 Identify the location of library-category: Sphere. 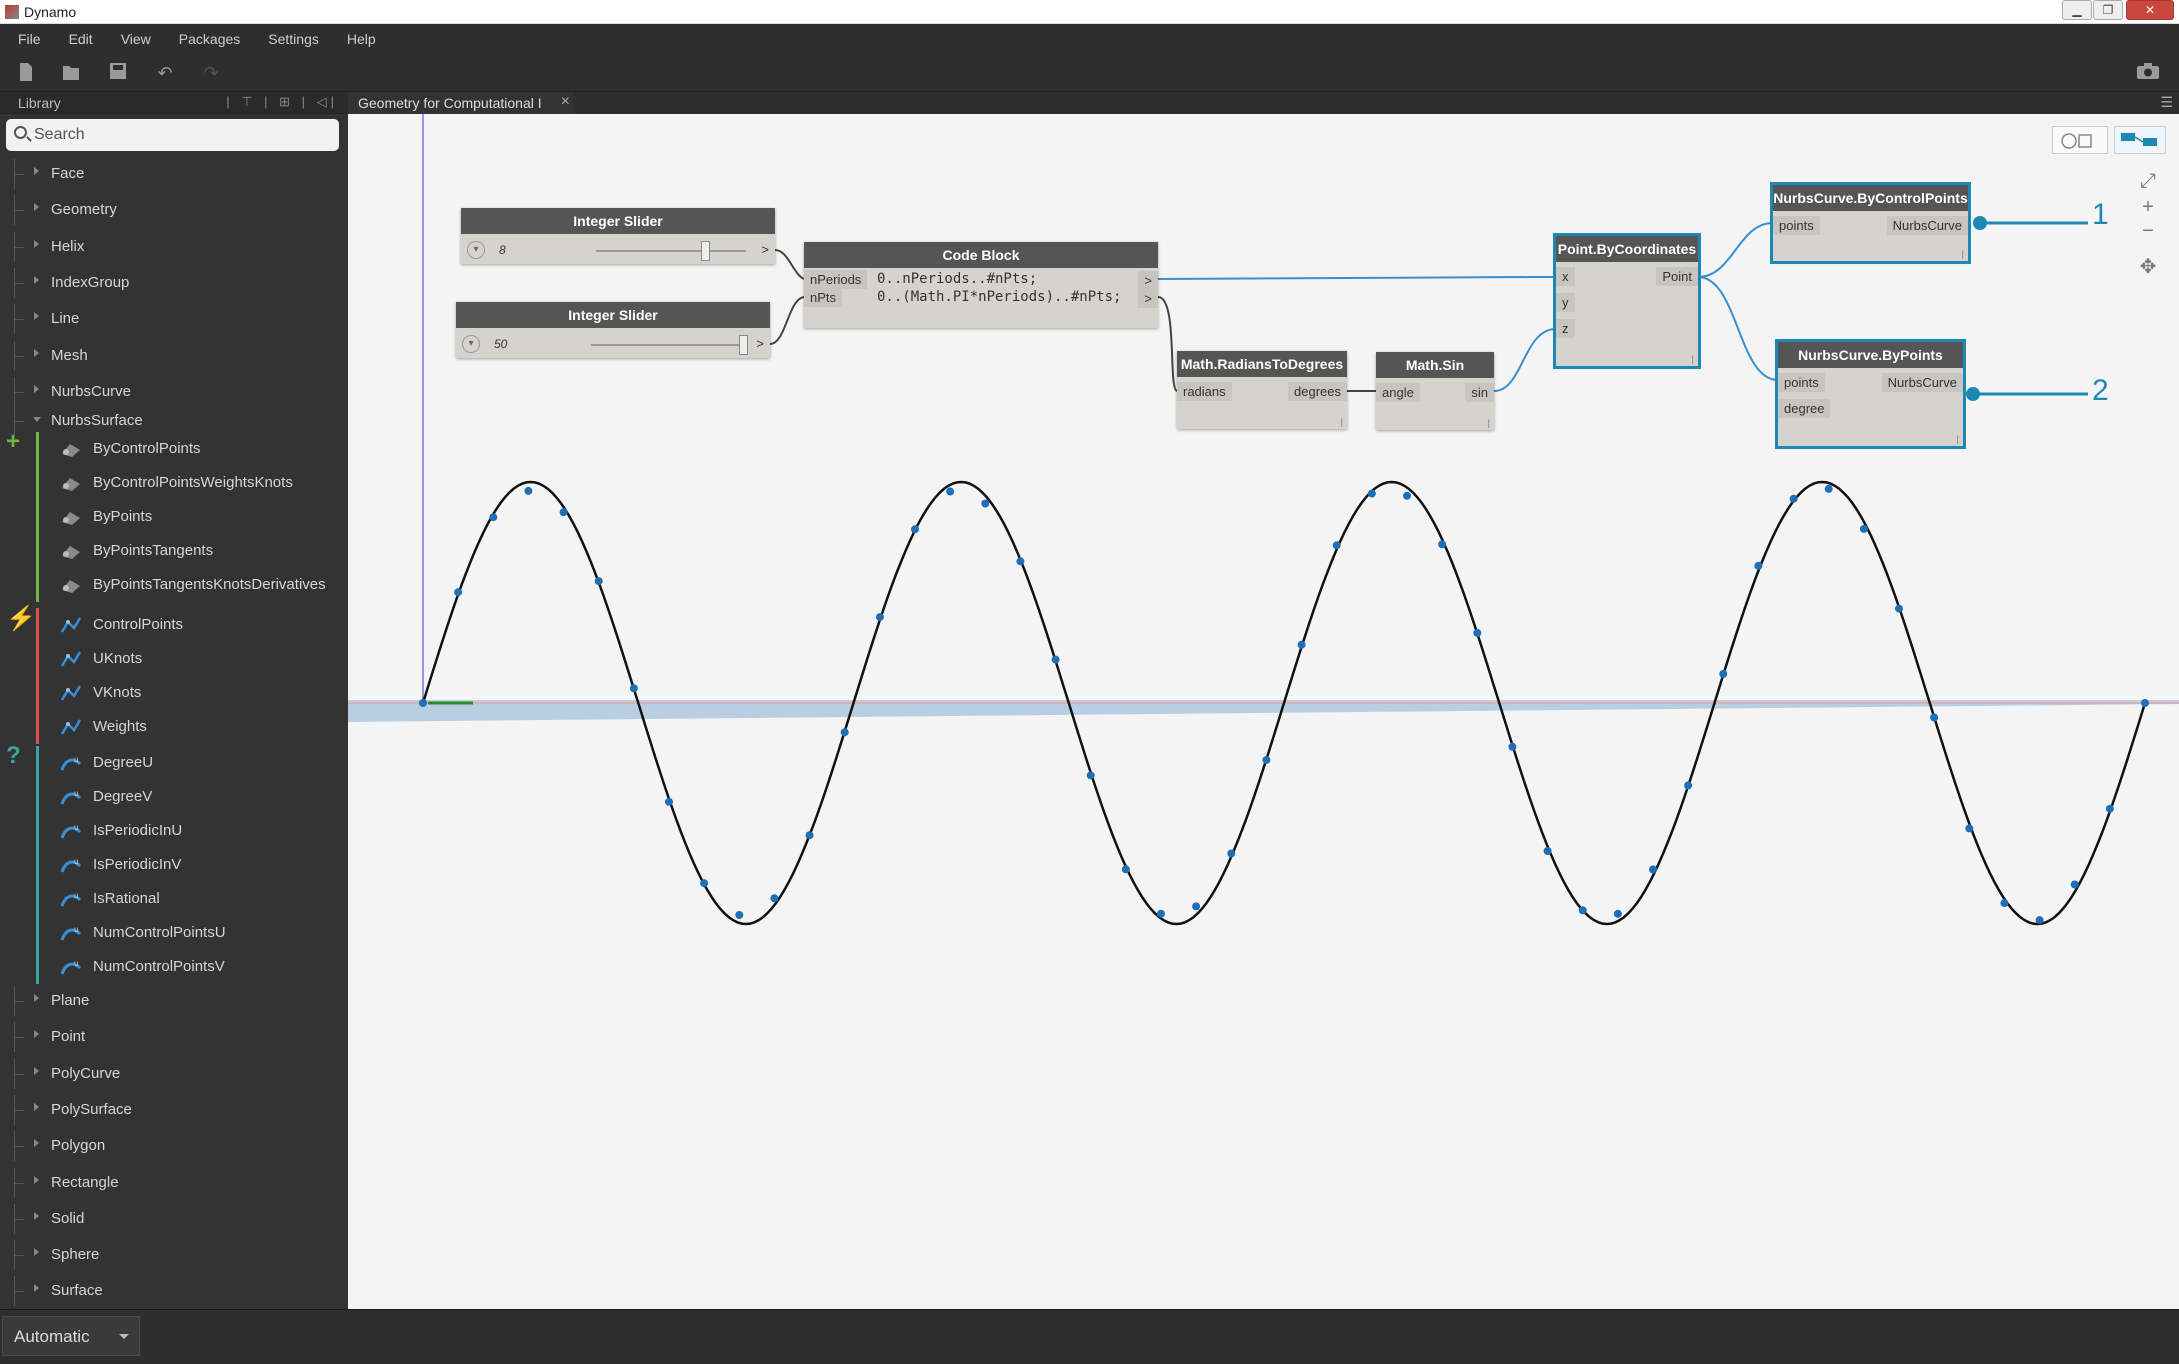
(174, 1255).